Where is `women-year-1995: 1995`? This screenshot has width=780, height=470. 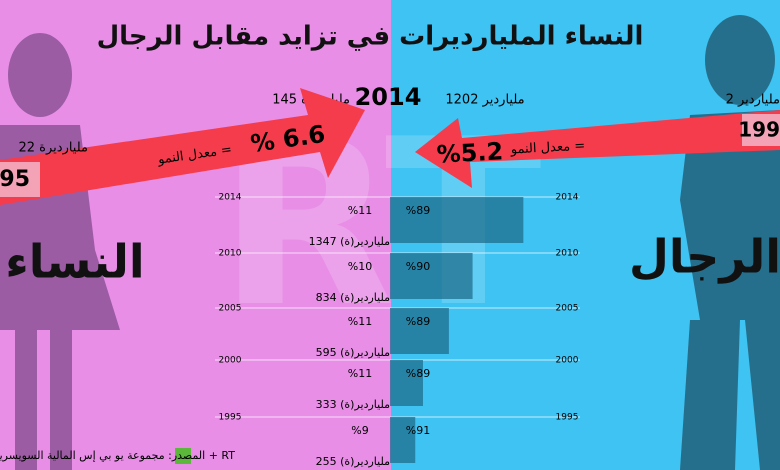
women-year-1995: 1995 is located at coordinates (15, 179).